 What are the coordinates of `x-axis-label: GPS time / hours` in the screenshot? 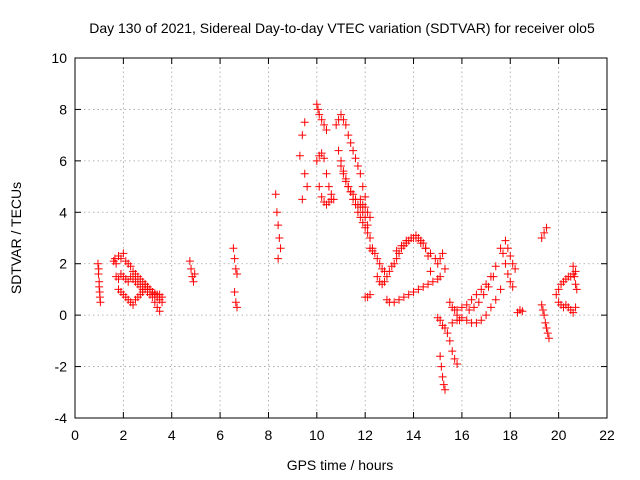 It's located at (340, 465).